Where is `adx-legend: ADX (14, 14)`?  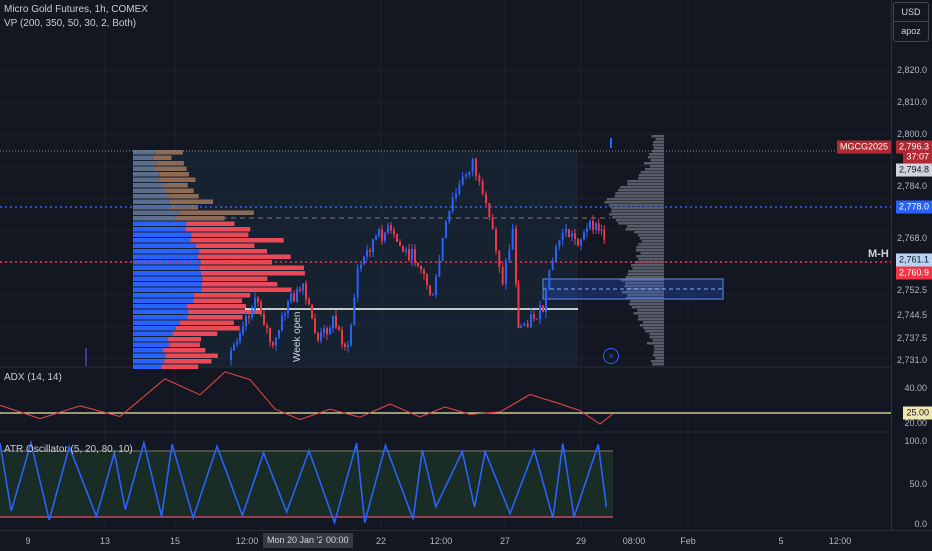 adx-legend: ADX (14, 14) is located at coordinates (33, 377).